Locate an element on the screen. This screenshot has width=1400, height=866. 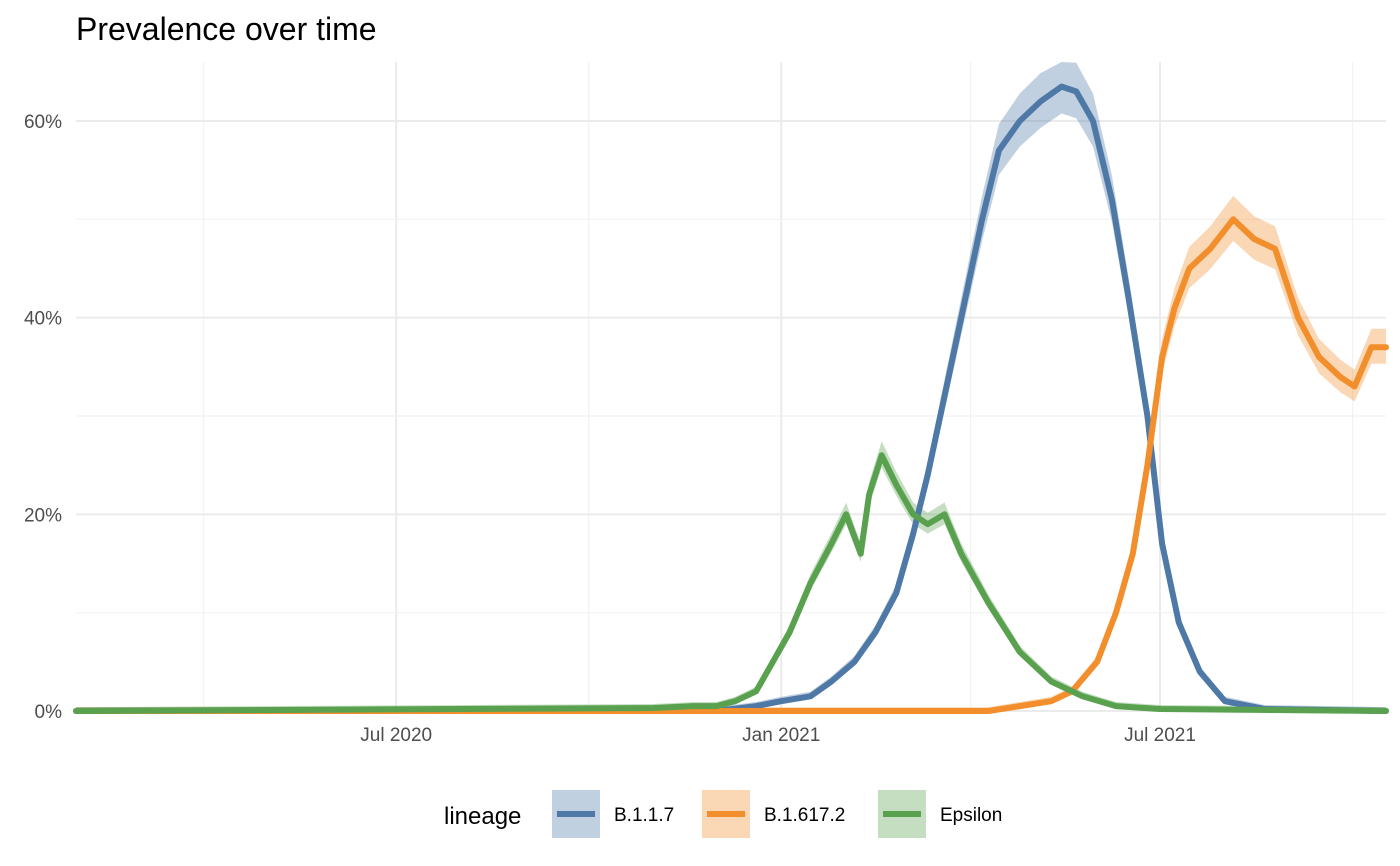
x-axis-ticks: Jul 2020 Jan 2021 Jul 2021 is located at coordinates (778, 735).